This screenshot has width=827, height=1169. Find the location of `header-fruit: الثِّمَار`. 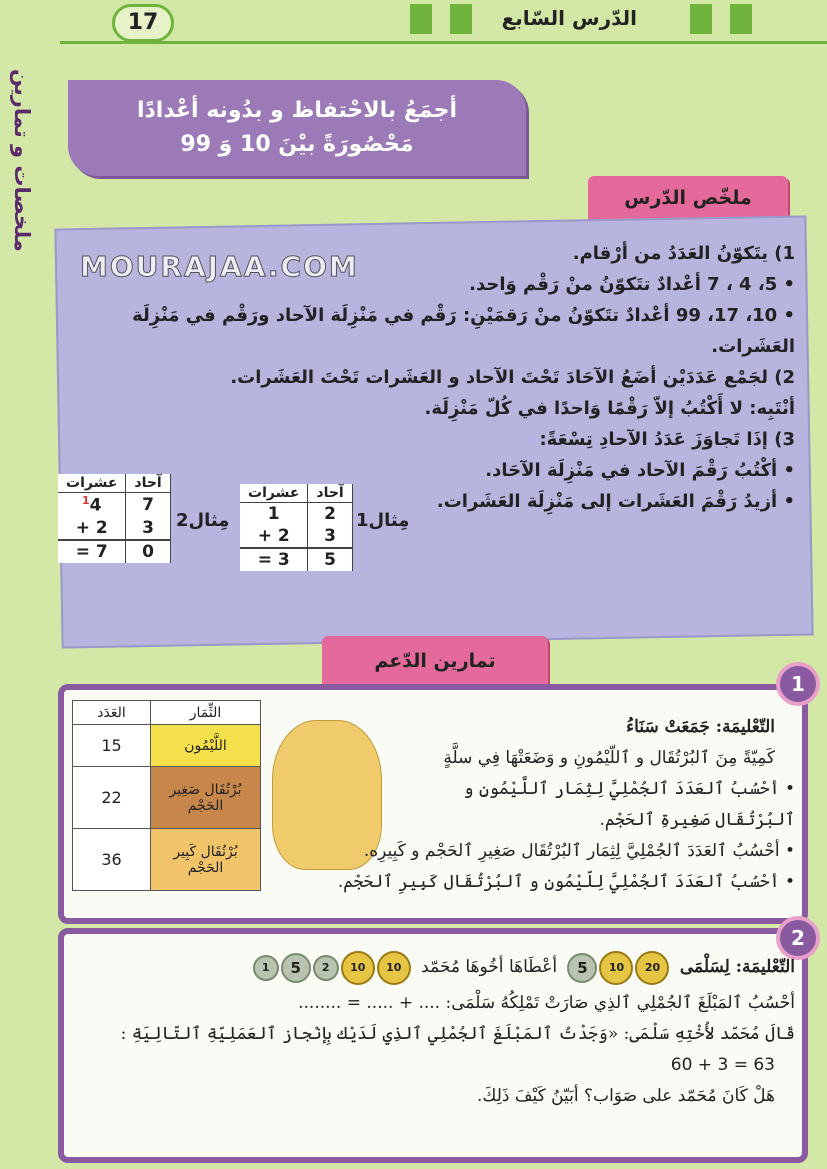

header-fruit: الثِّمَار is located at coordinates (205, 712).